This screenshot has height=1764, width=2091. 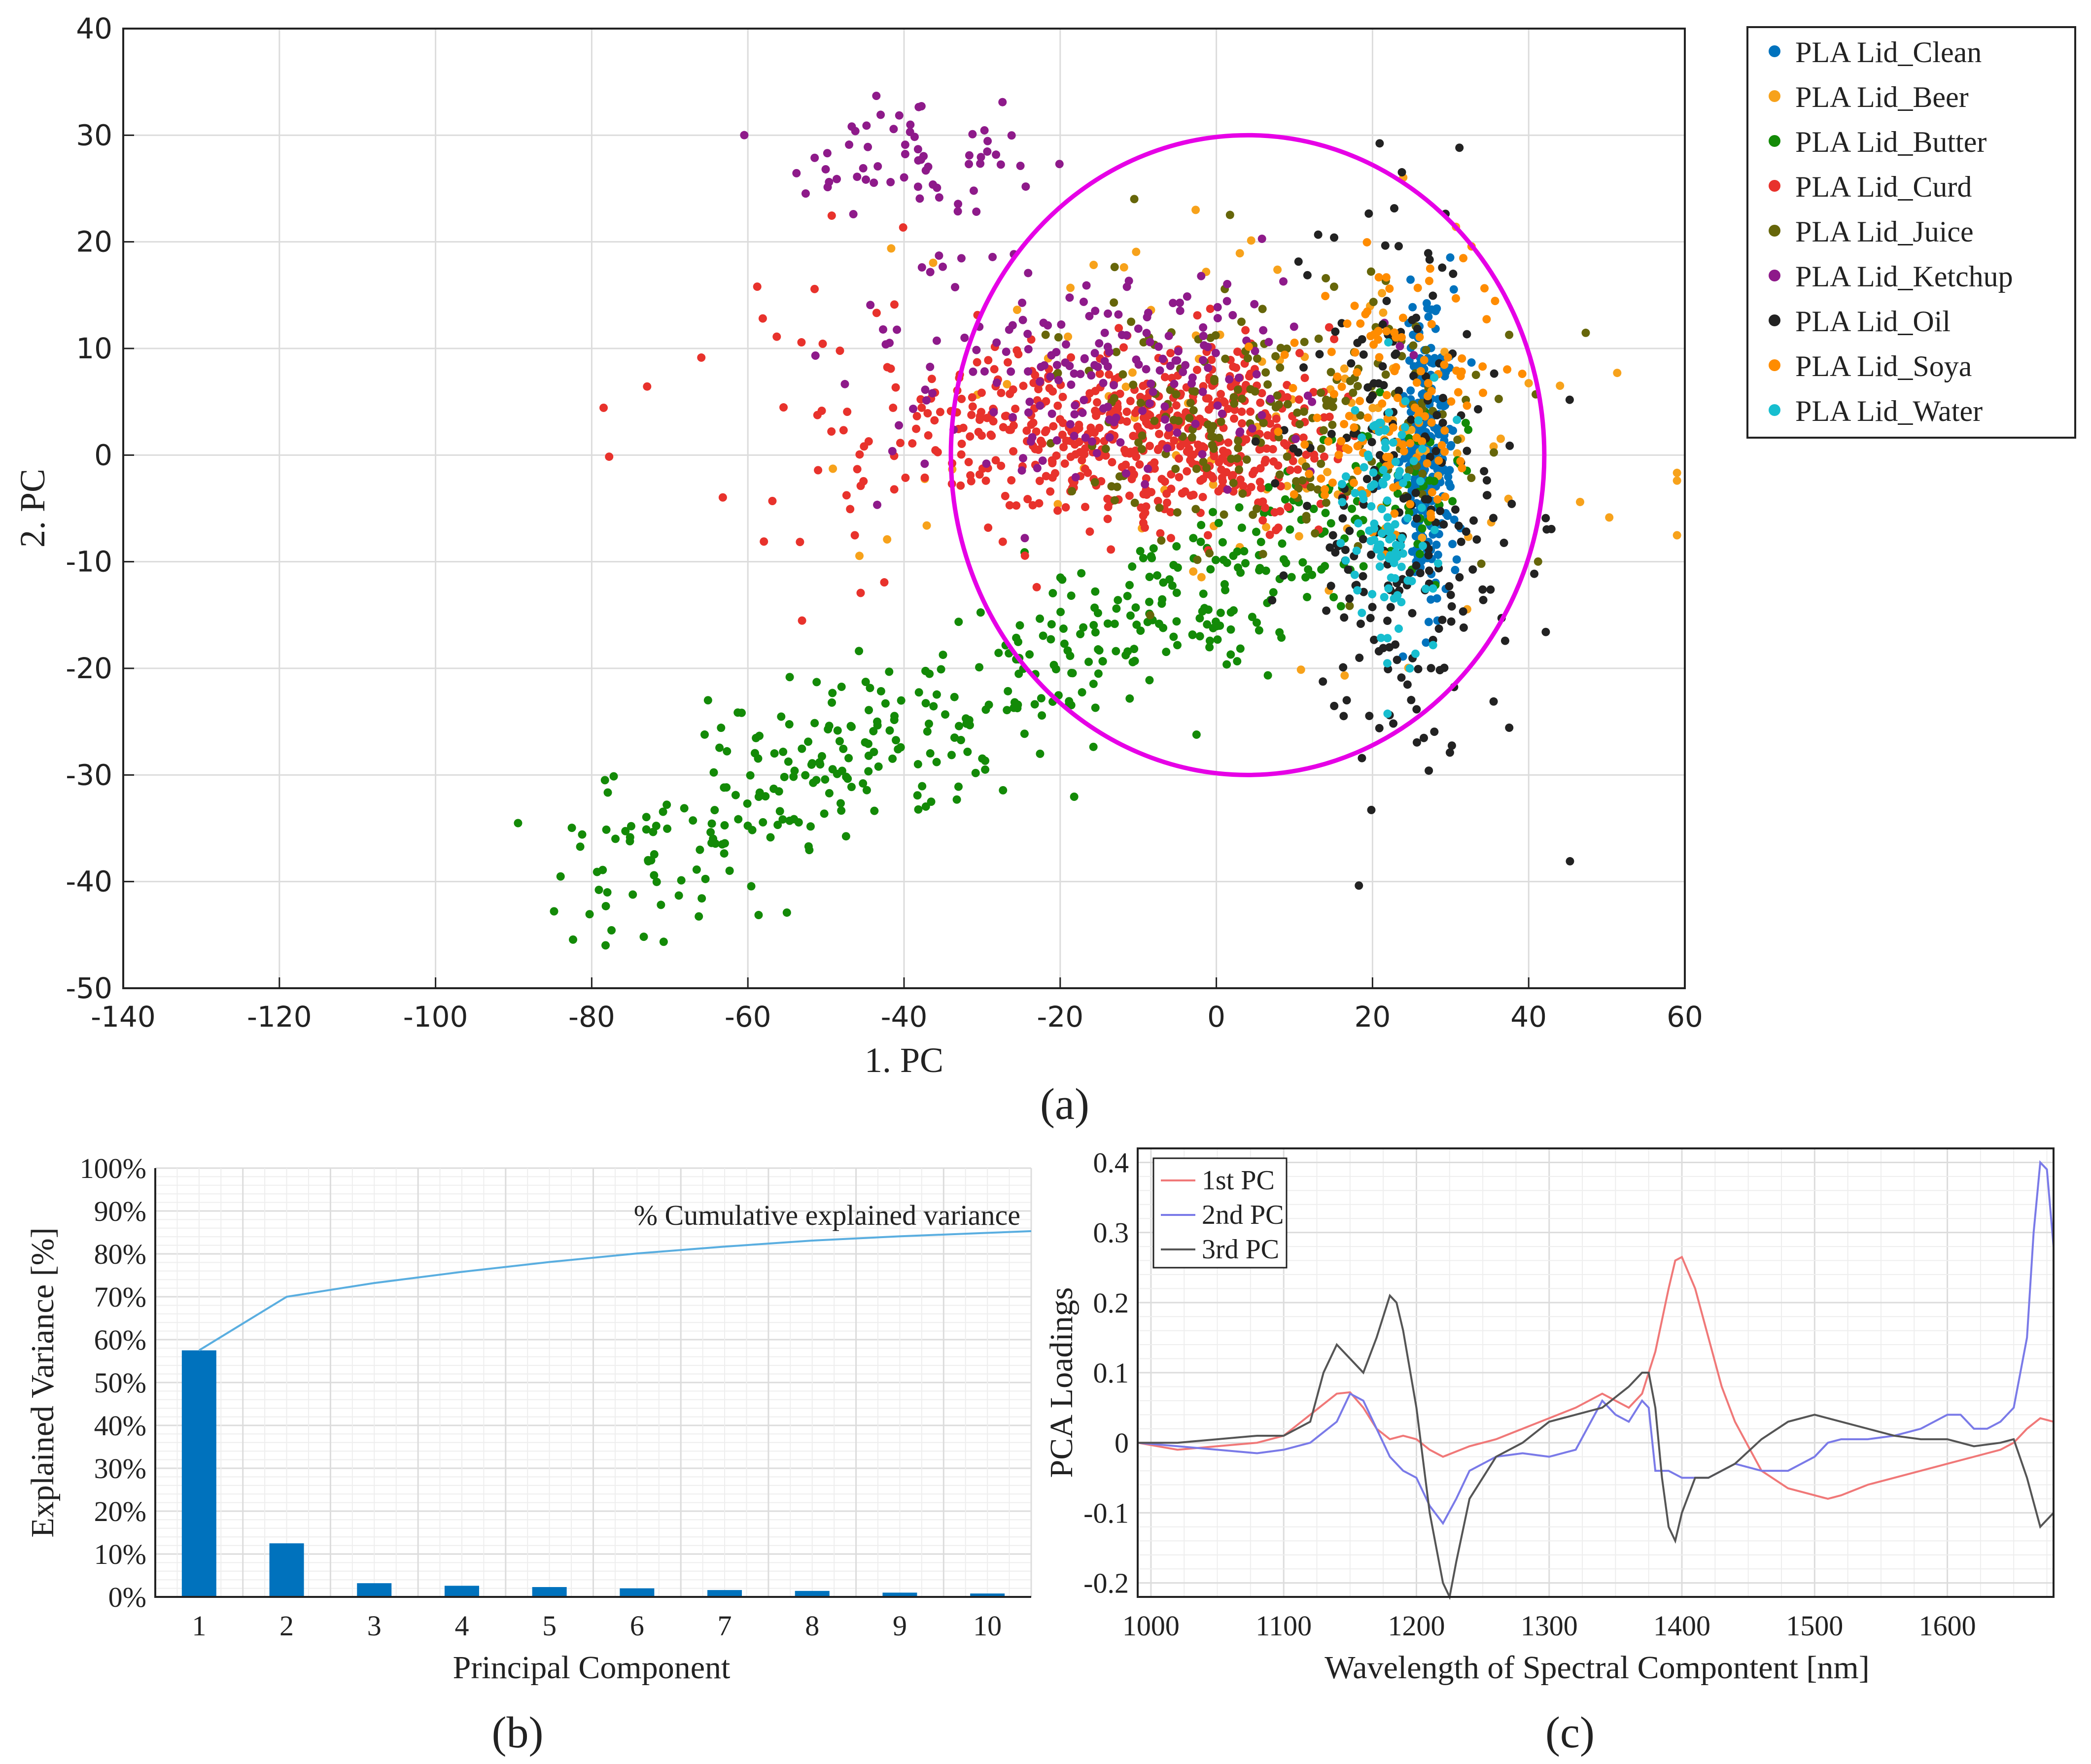 What do you see at coordinates (1884, 231) in the screenshot?
I see `legend-entry: PLA Lid_Juice` at bounding box center [1884, 231].